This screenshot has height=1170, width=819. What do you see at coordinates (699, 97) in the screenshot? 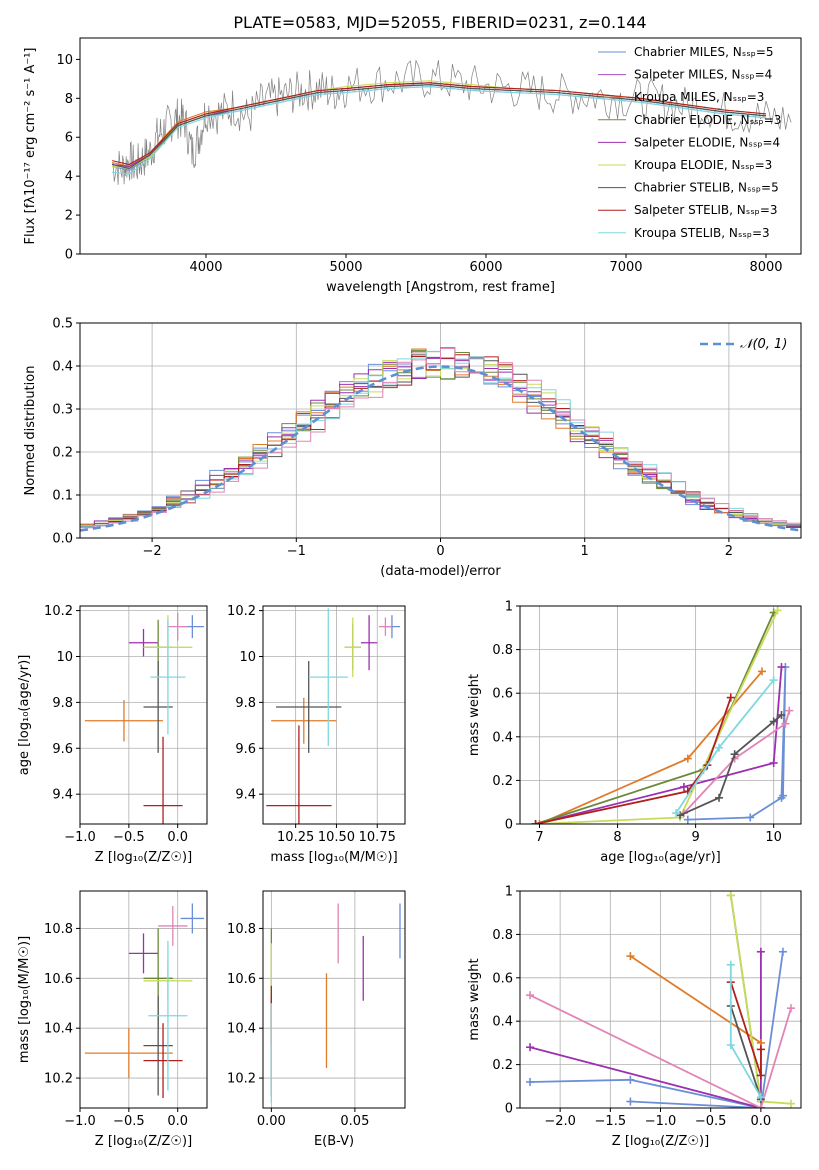
I see `legend-label: Kroupa MILES, Nₛₛₚ=3` at bounding box center [699, 97].